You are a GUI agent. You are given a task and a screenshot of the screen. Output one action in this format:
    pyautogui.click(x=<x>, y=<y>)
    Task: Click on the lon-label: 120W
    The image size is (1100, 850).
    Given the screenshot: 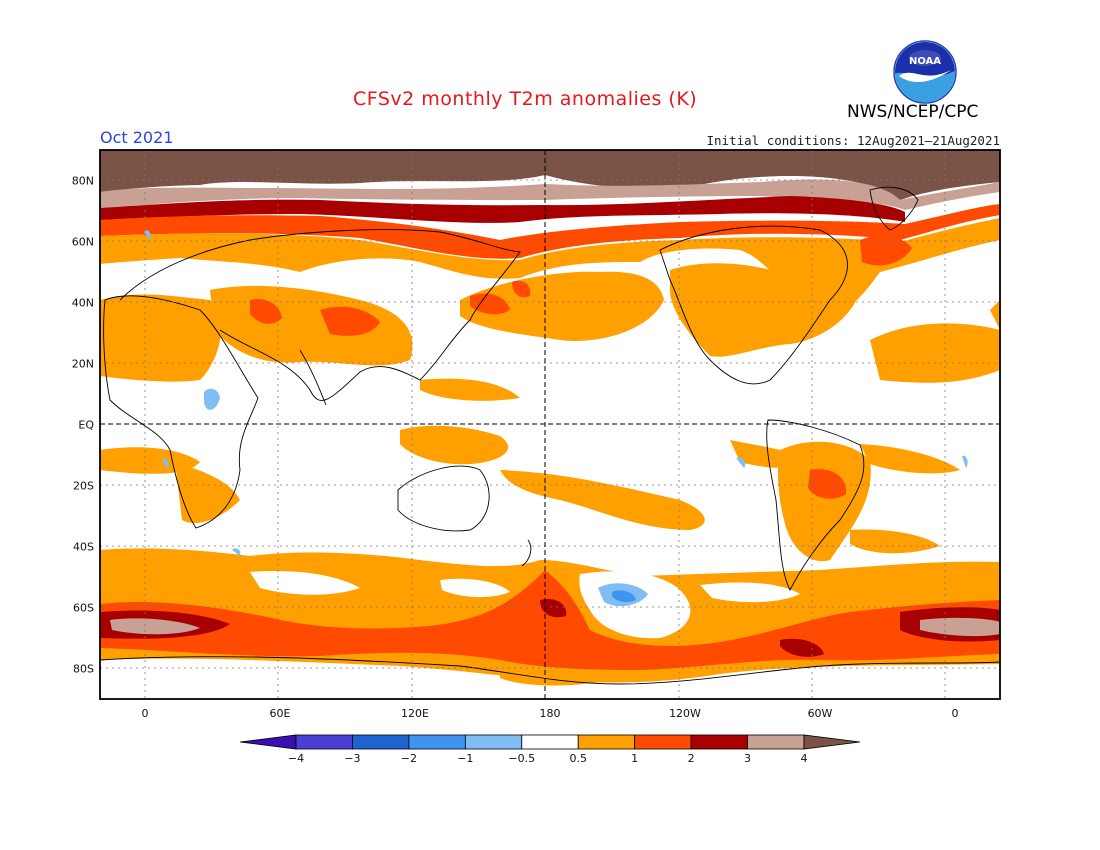 What is the action you would take?
    pyautogui.click(x=685, y=713)
    